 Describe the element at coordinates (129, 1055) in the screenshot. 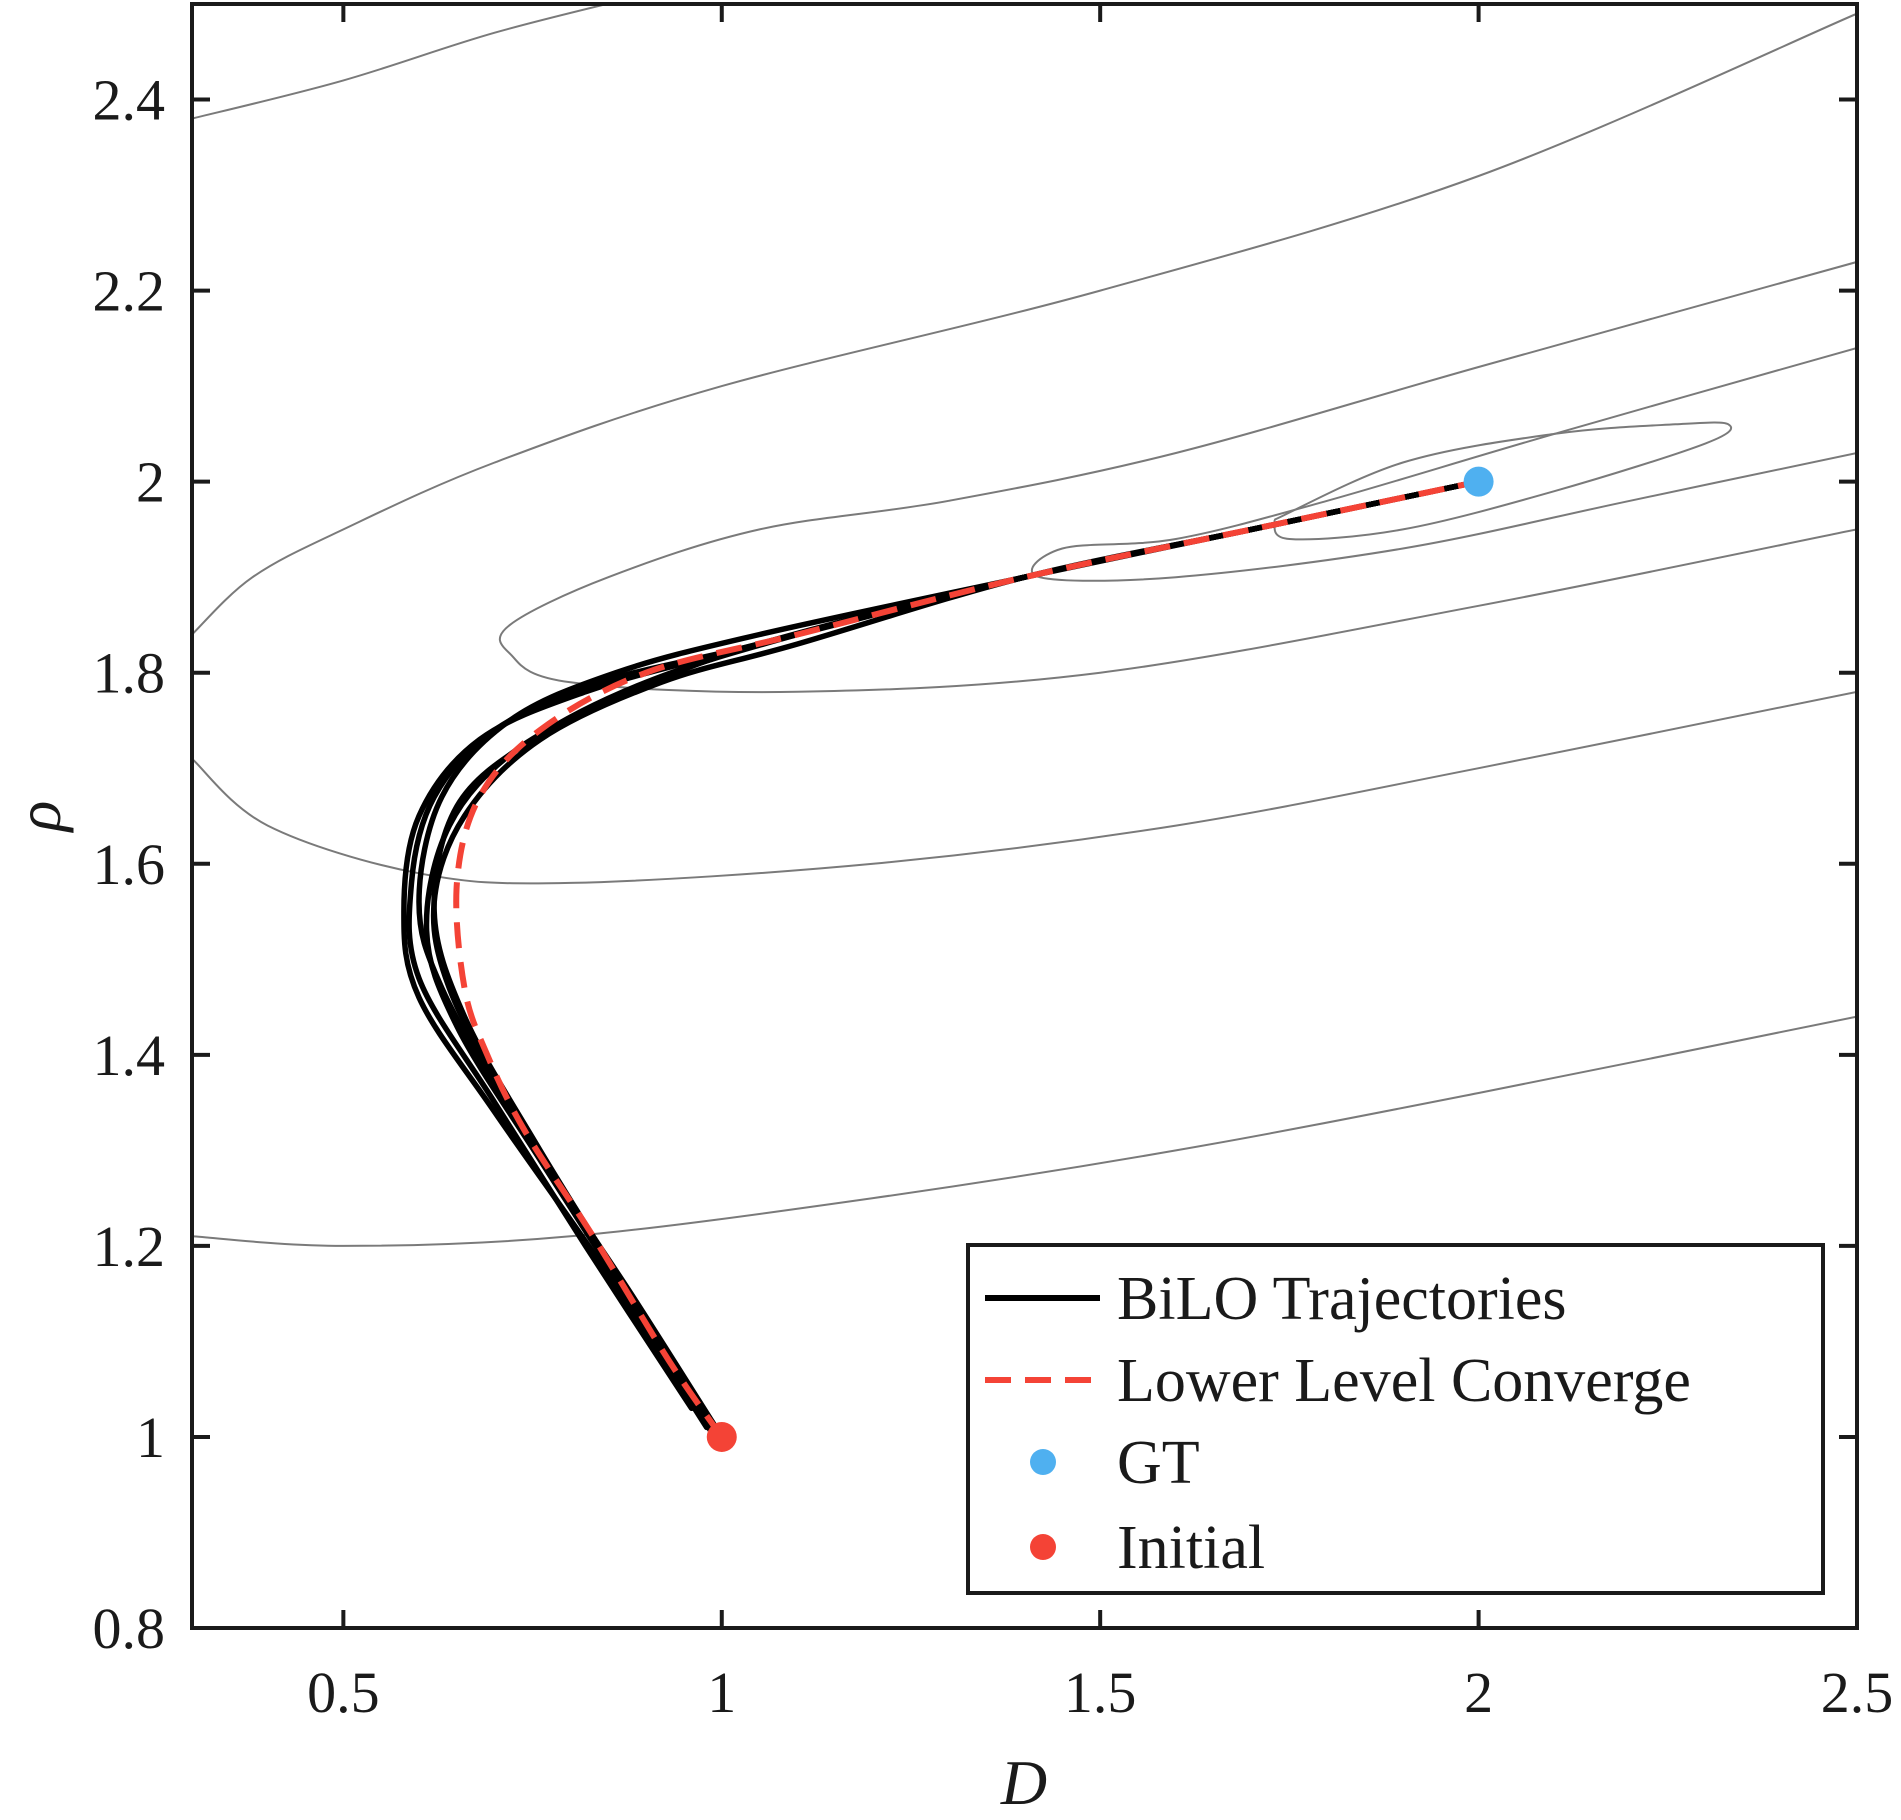

I see `y-tick-label: 1.4` at that location.